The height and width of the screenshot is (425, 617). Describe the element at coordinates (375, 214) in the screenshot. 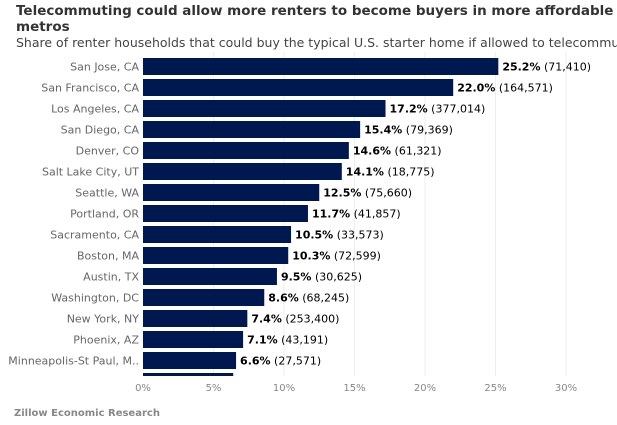

I see `data-label-count: (41,857)` at that location.